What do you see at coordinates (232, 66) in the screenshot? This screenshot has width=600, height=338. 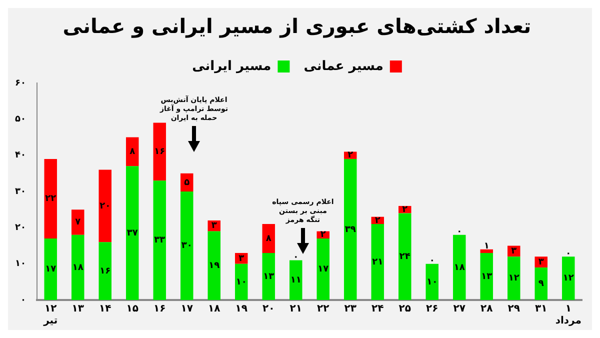 I see `legend-label: مسیر ایرانی` at bounding box center [232, 66].